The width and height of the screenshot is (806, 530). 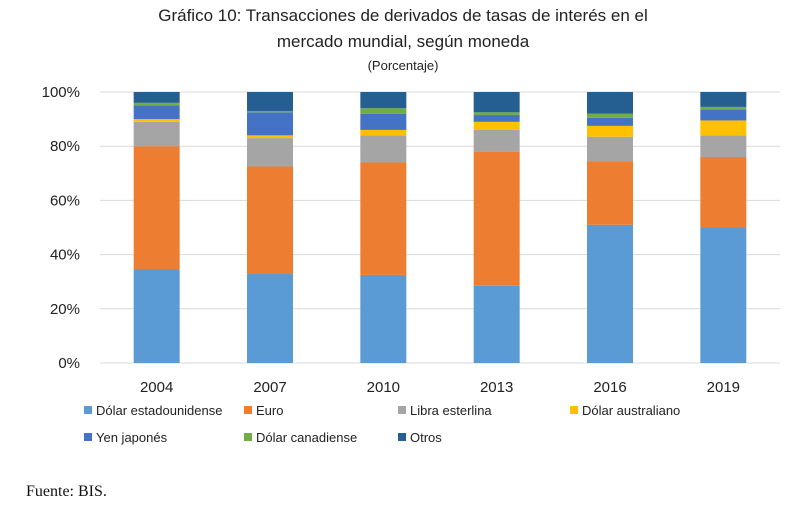 What do you see at coordinates (65, 255) in the screenshot?
I see `y-tick-label: 40%` at bounding box center [65, 255].